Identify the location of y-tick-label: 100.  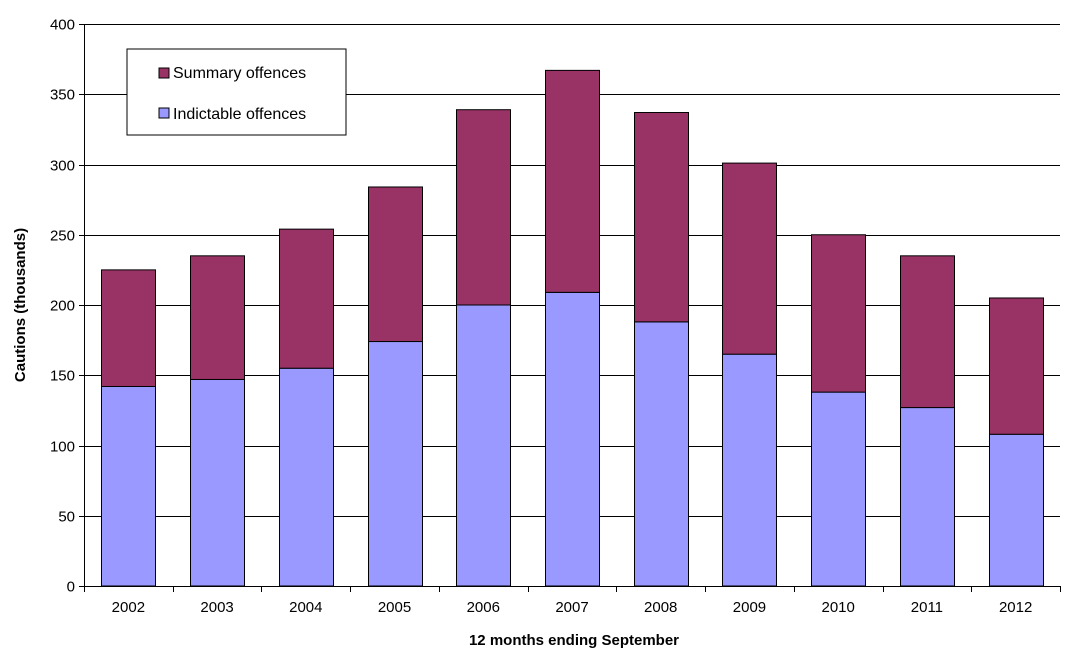
(62, 447).